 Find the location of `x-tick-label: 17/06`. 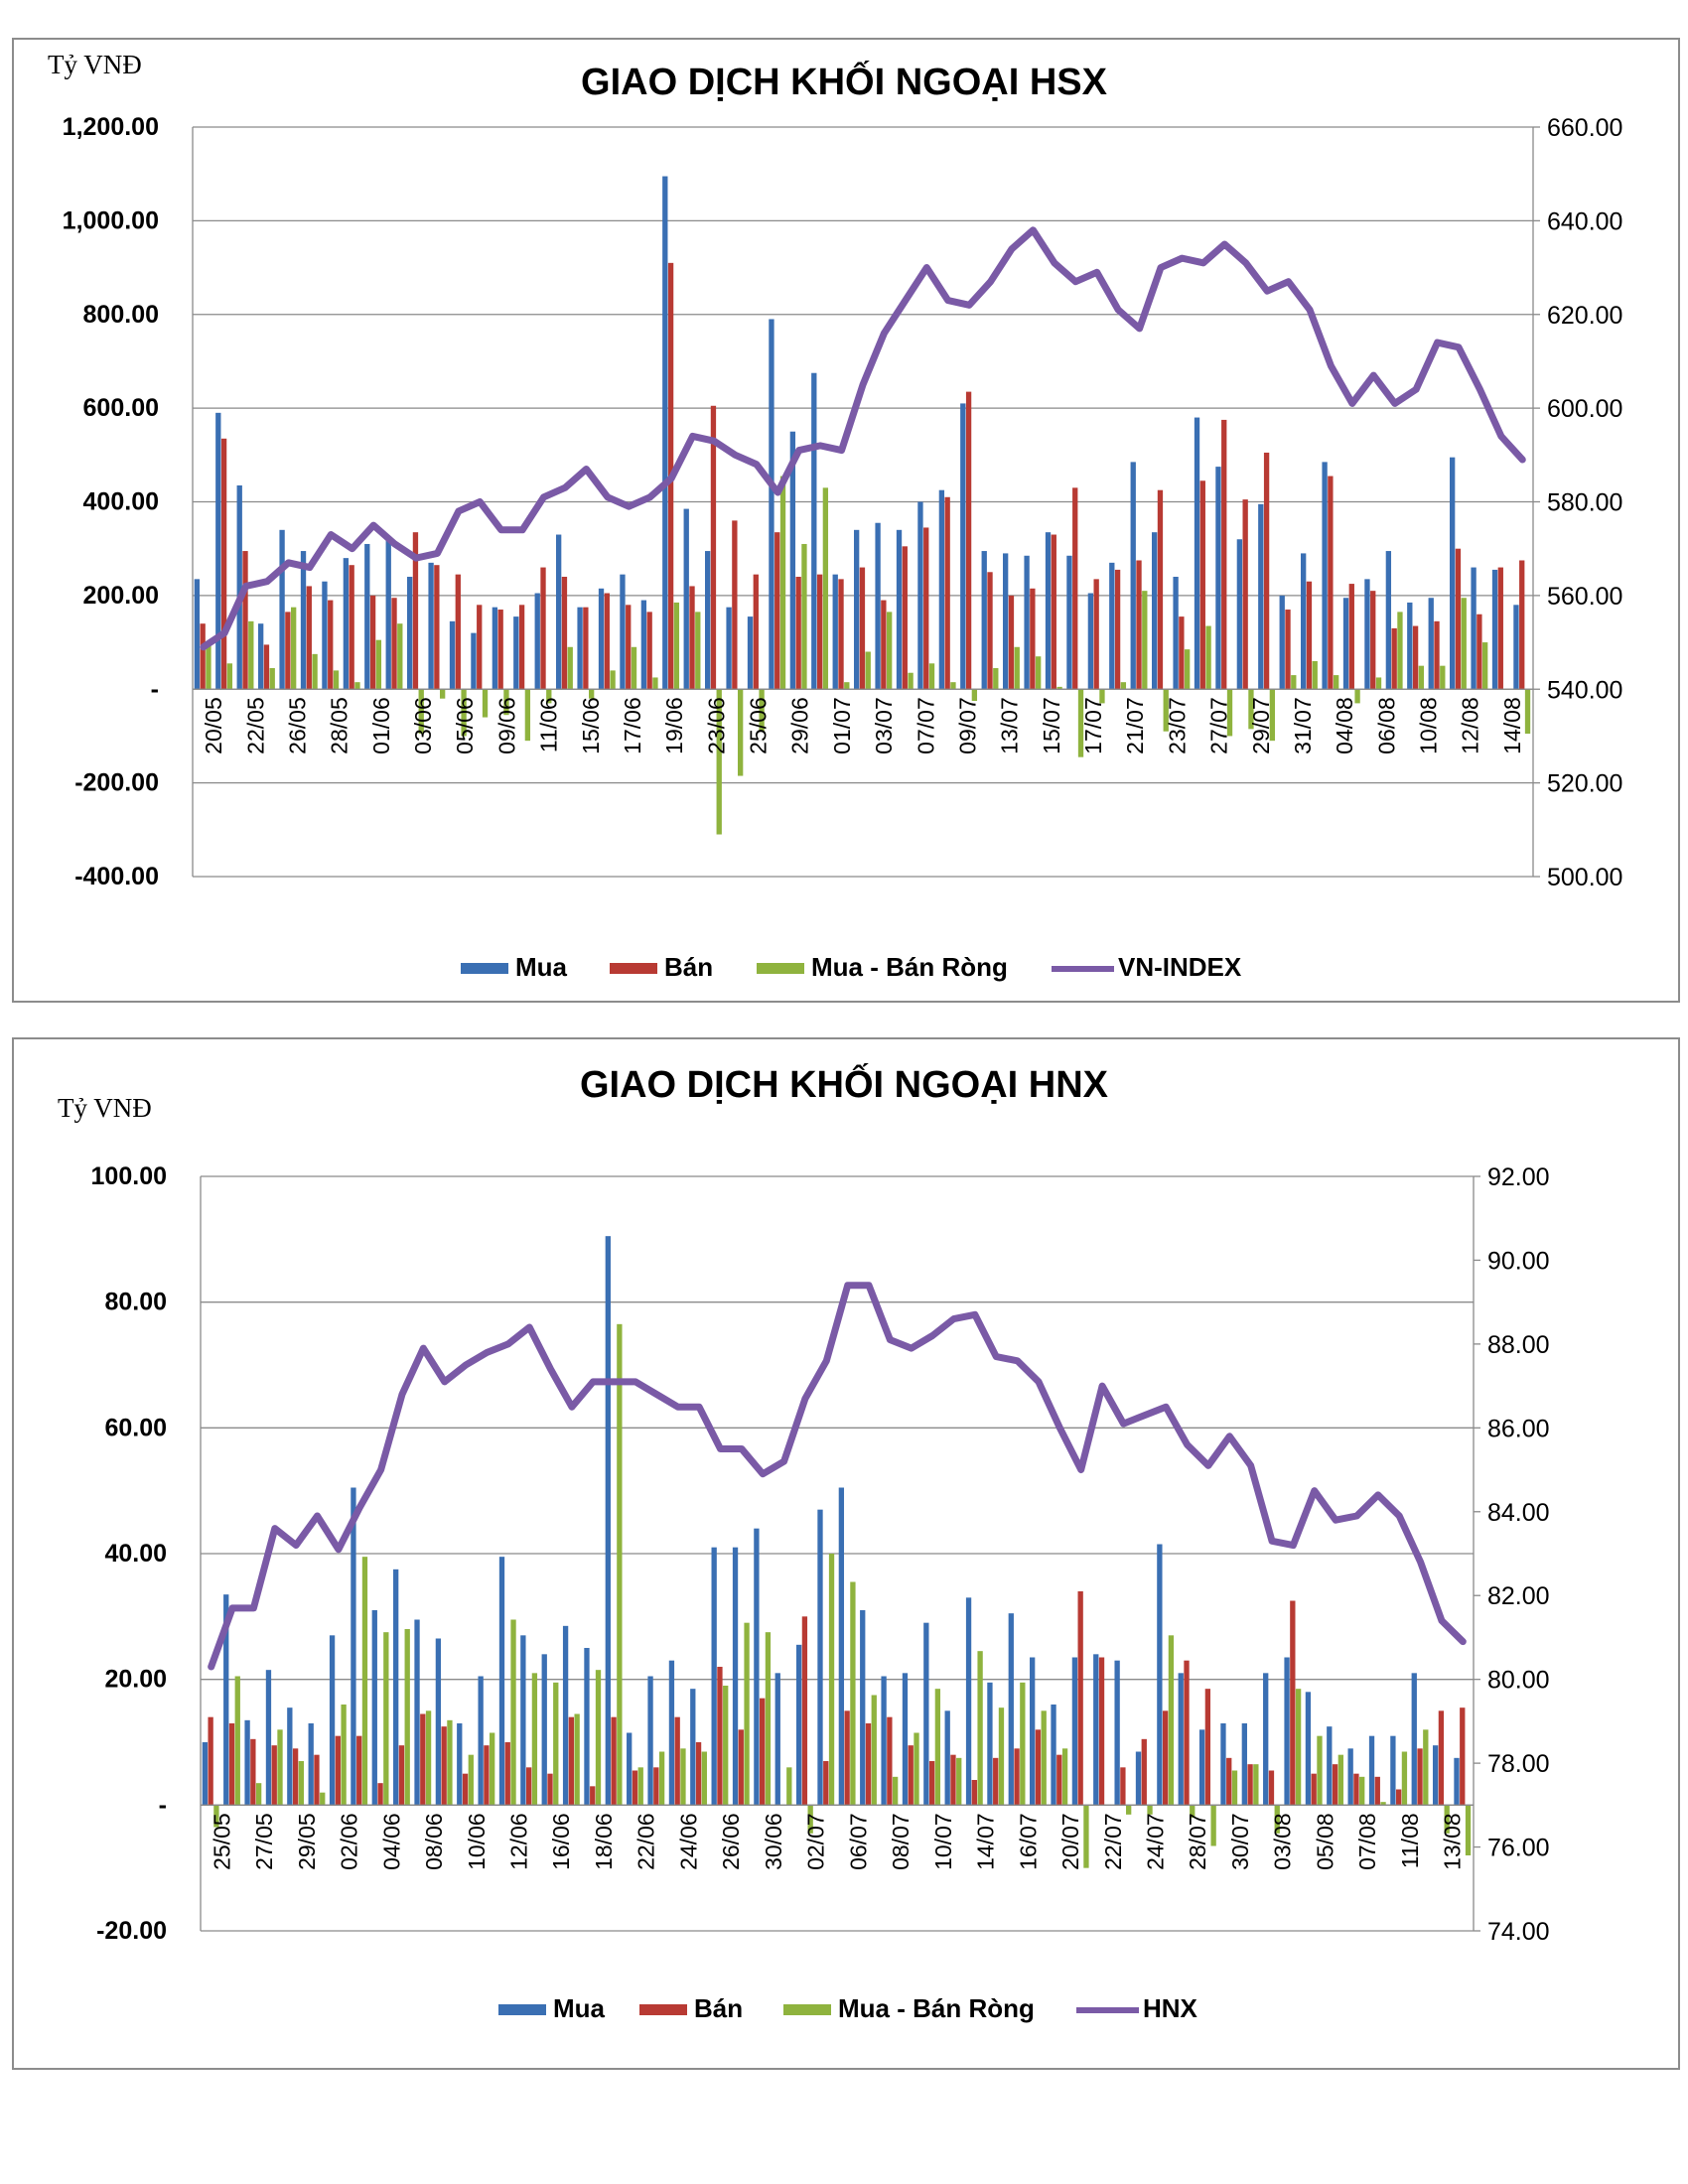

x-tick-label: 17/06 is located at coordinates (632, 725).